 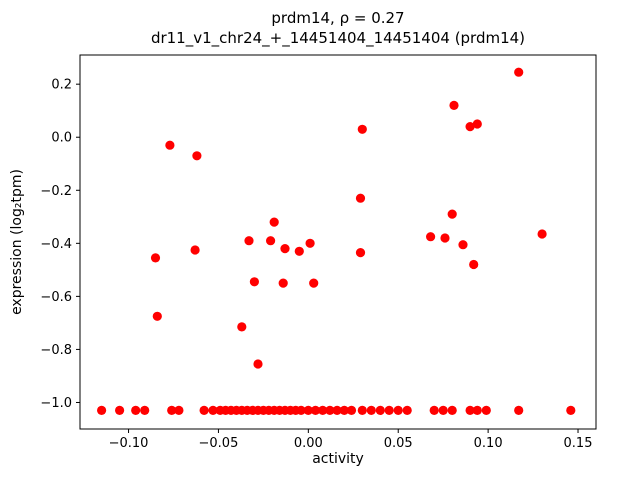 What do you see at coordinates (219, 443) in the screenshot?
I see `x-tick-label: −0.05` at bounding box center [219, 443].